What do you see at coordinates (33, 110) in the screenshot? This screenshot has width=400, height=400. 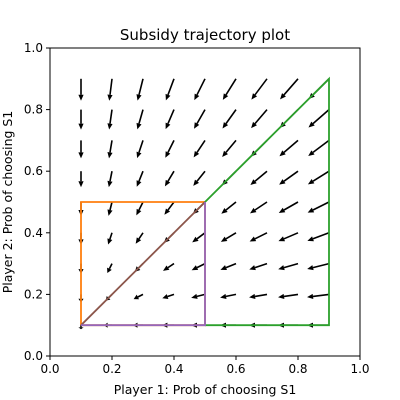 I see `y-tick-label: 0.8` at bounding box center [33, 110].